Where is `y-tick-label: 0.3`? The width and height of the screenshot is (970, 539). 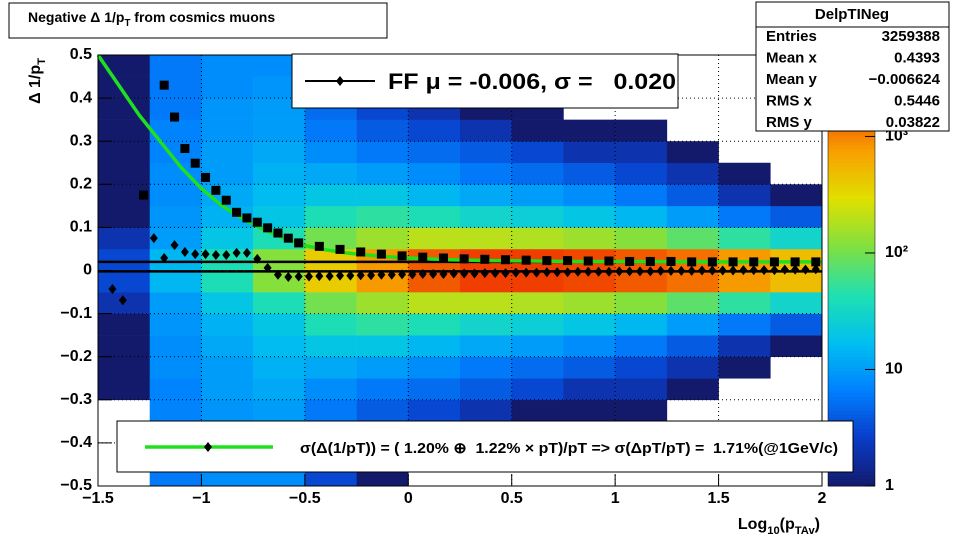 y-tick-label: 0.3 is located at coordinates (81, 140).